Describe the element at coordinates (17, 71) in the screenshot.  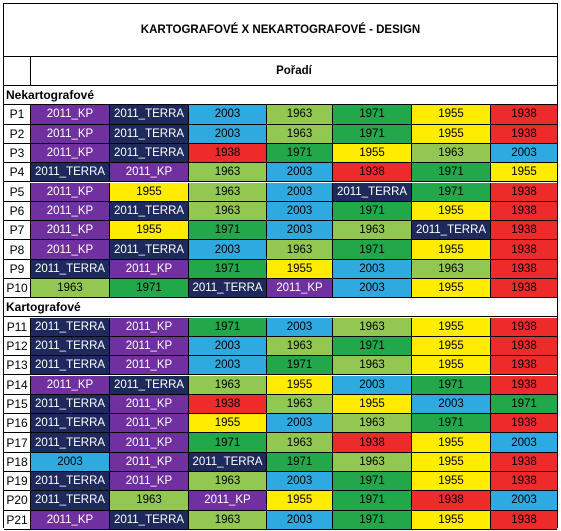
I see `row-label-header-cell` at that location.